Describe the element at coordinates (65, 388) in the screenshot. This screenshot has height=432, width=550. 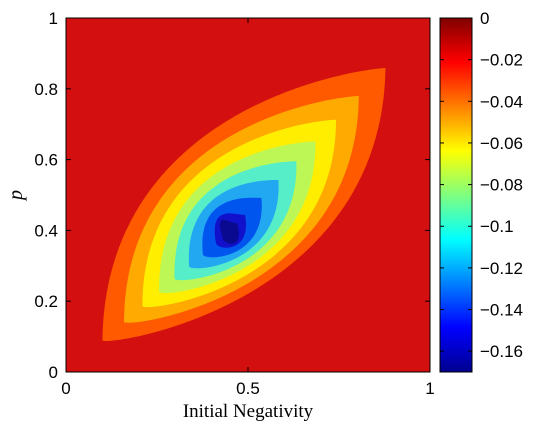
I see `x-tick-label-0: 0` at that location.